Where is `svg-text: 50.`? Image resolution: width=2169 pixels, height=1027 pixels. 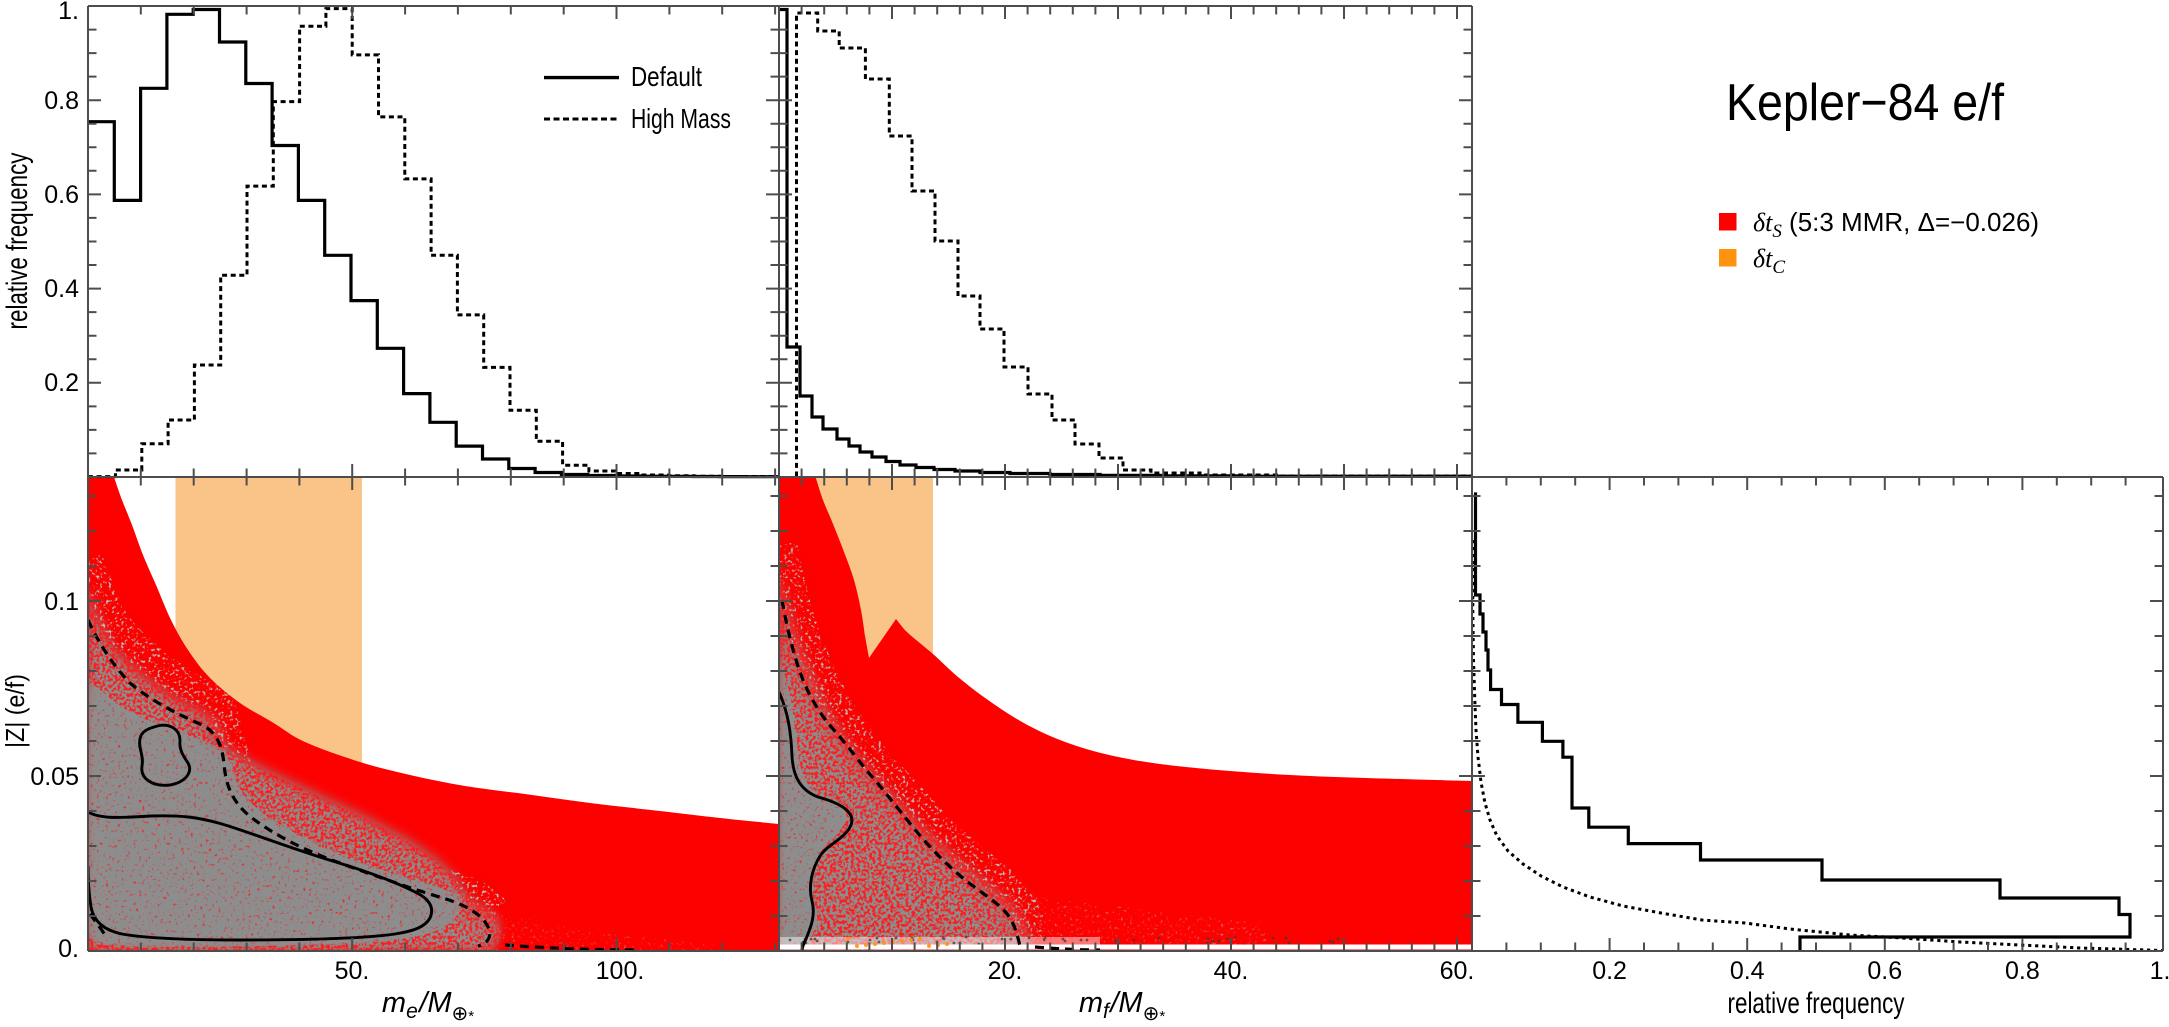
svg-text: 50. is located at coordinates (352, 971).